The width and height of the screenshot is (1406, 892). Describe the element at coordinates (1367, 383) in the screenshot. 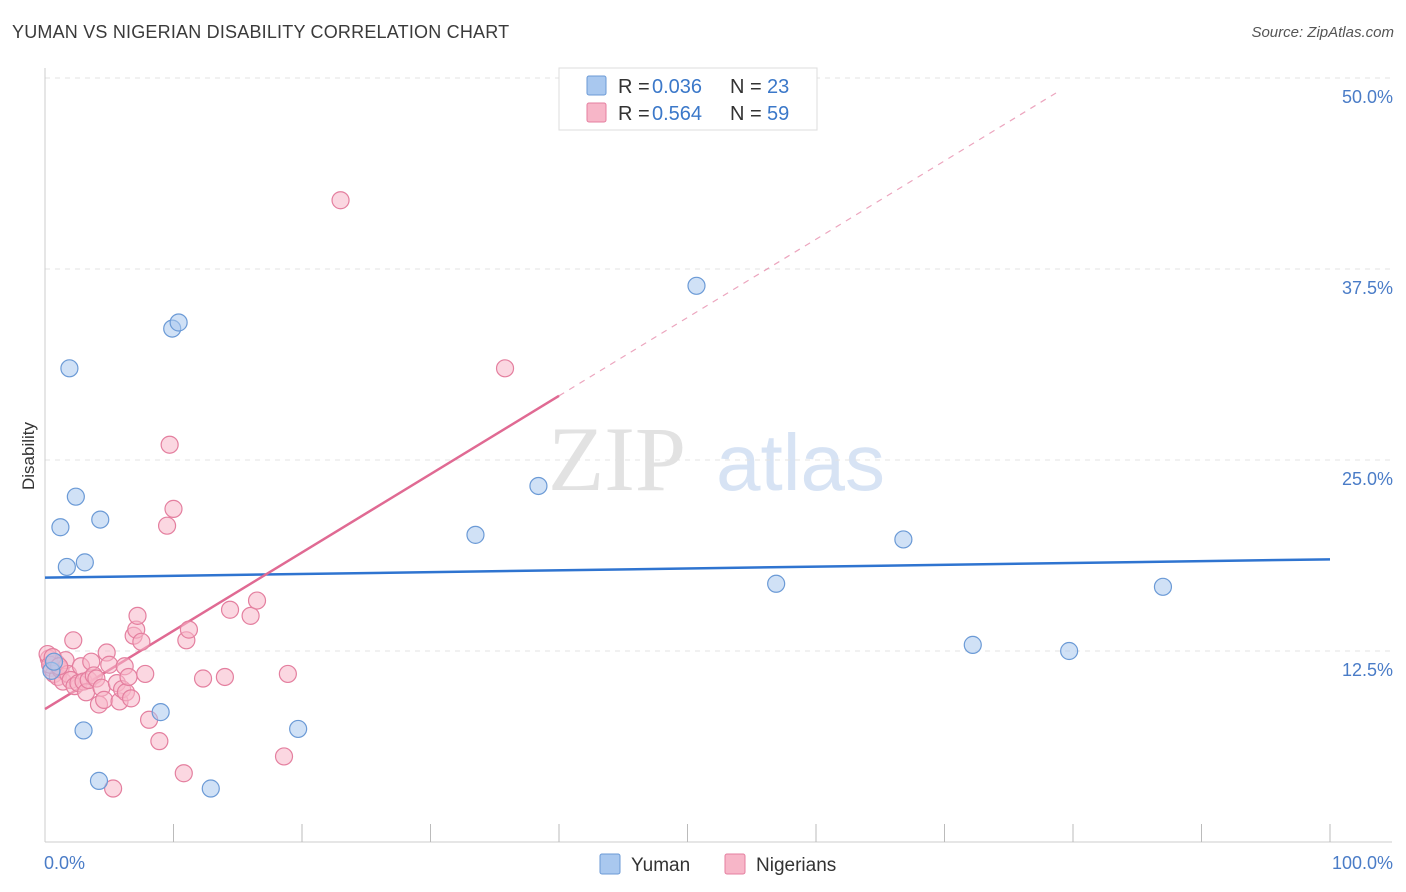

I see `y-tick-labels: 12.5% 25.0% 37.5% 50.0%` at that location.